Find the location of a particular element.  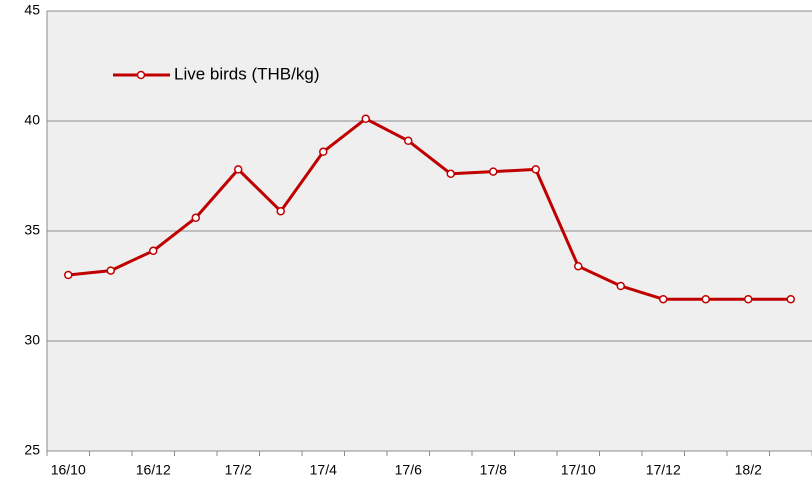

x-tick-label: 17/8 is located at coordinates (493, 470).